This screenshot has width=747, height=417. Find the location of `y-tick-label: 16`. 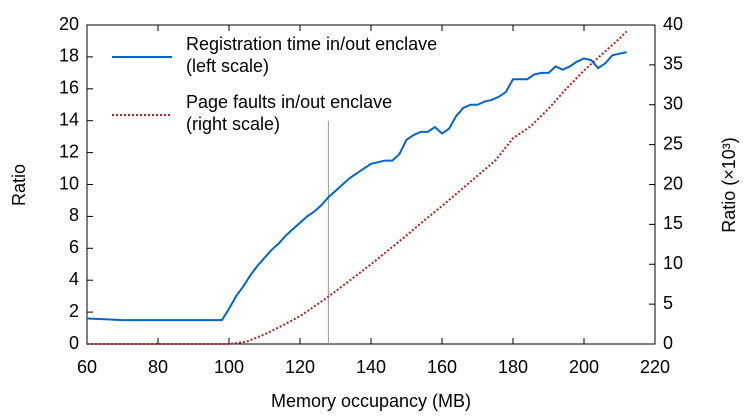

y-tick-label: 16 is located at coordinates (69, 88).